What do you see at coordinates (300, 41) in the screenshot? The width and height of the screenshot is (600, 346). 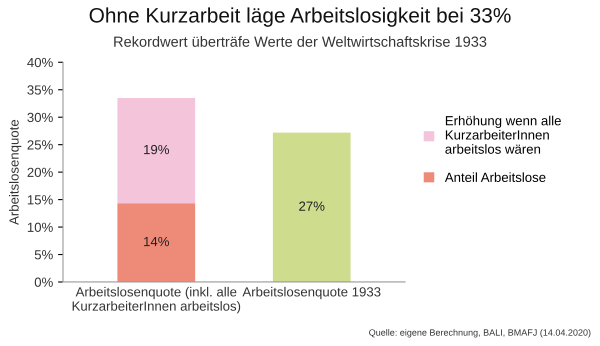 I see `chart-subtitle: Rekordwert überträfe Werte der Weltwirtschaftskrise 1933` at bounding box center [300, 41].